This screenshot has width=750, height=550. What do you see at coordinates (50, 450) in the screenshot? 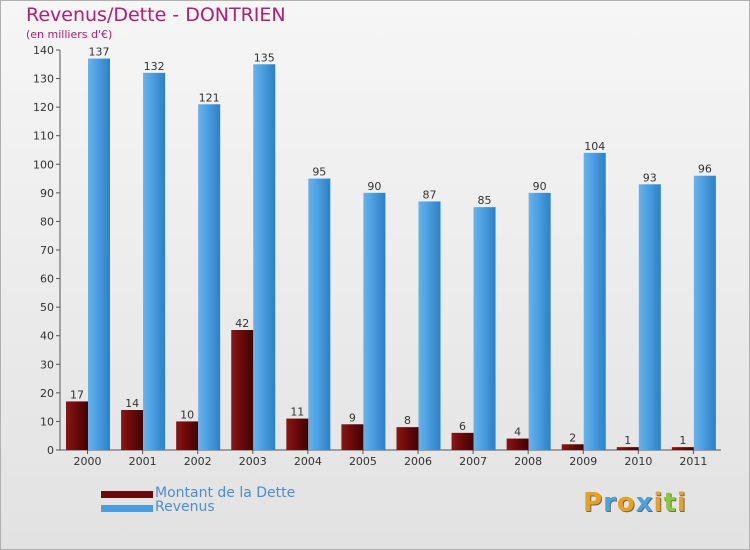
I see `y-tick-label: 0` at bounding box center [50, 450].